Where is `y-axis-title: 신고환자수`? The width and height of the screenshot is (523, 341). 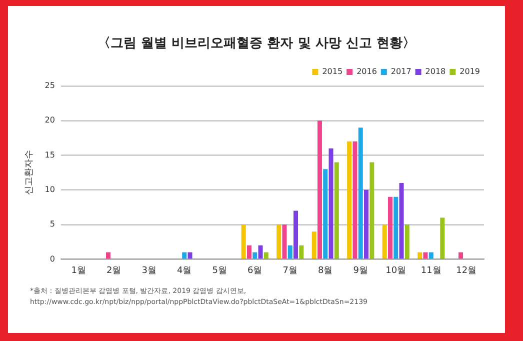
y-axis-title: 신고환자수 is located at coordinates (29, 173).